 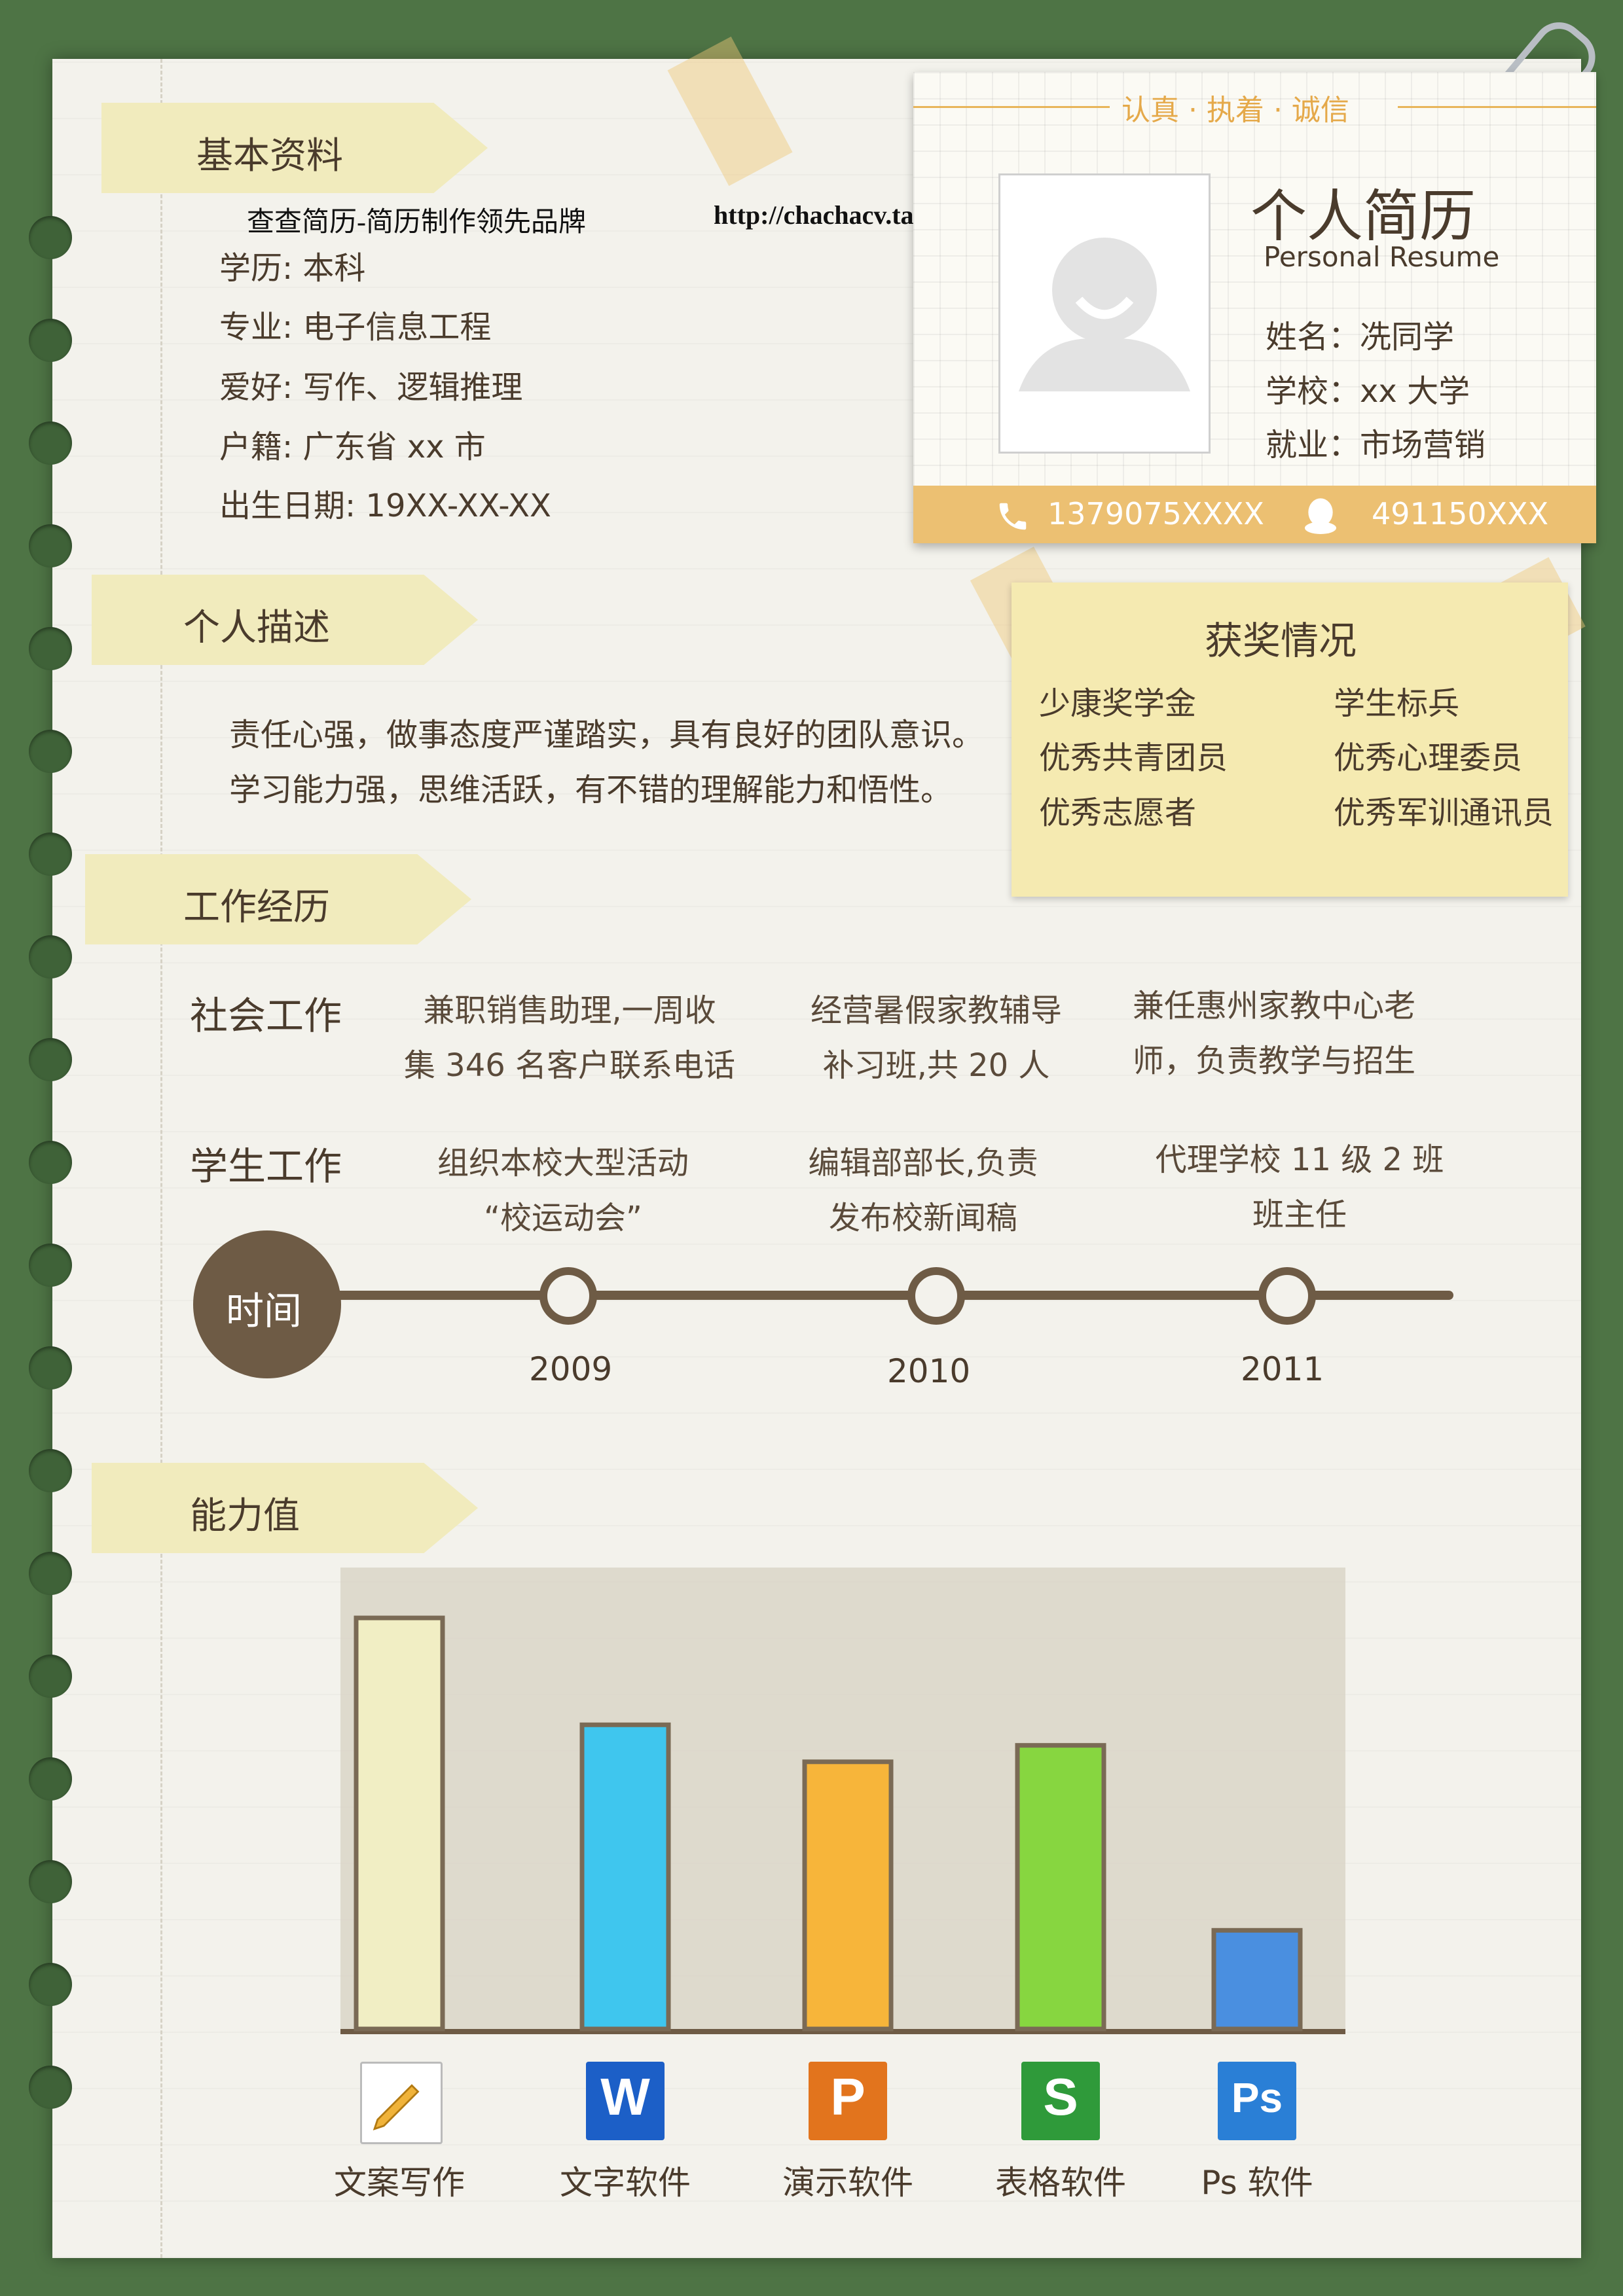 What do you see at coordinates (569, 1038) in the screenshot?
I see `social-work-1: 兼职销售助理,一周收 集 346 名客户联系电话` at bounding box center [569, 1038].